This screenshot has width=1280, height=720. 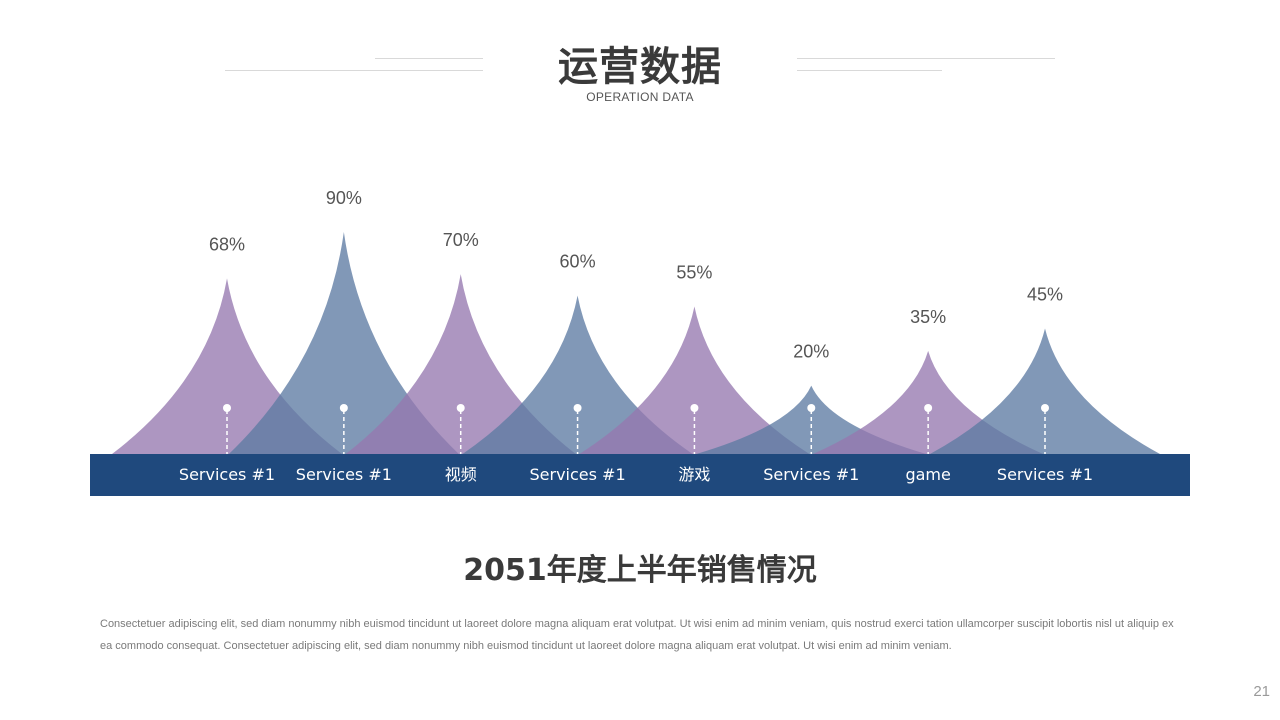 What do you see at coordinates (811, 352) in the screenshot?
I see `data-label-6: 20%` at bounding box center [811, 352].